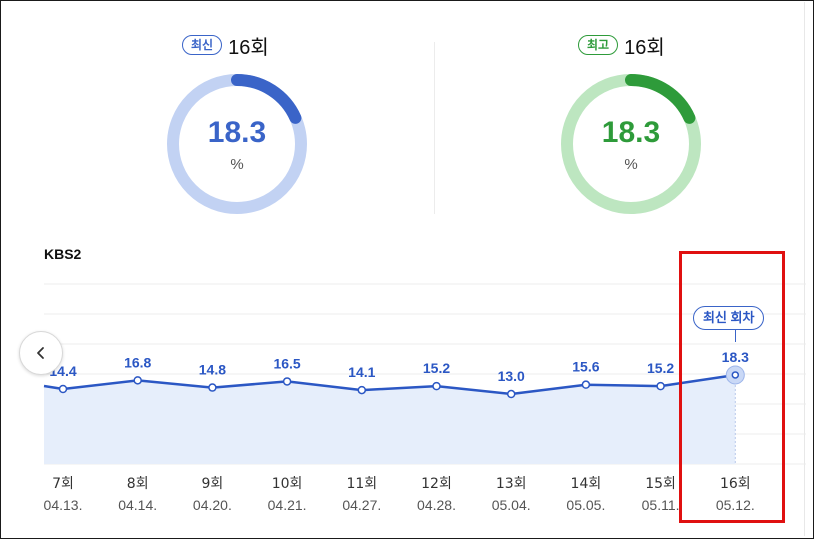 The image size is (814, 539). I want to click on latest-gauge-progress, so click(237, 144).